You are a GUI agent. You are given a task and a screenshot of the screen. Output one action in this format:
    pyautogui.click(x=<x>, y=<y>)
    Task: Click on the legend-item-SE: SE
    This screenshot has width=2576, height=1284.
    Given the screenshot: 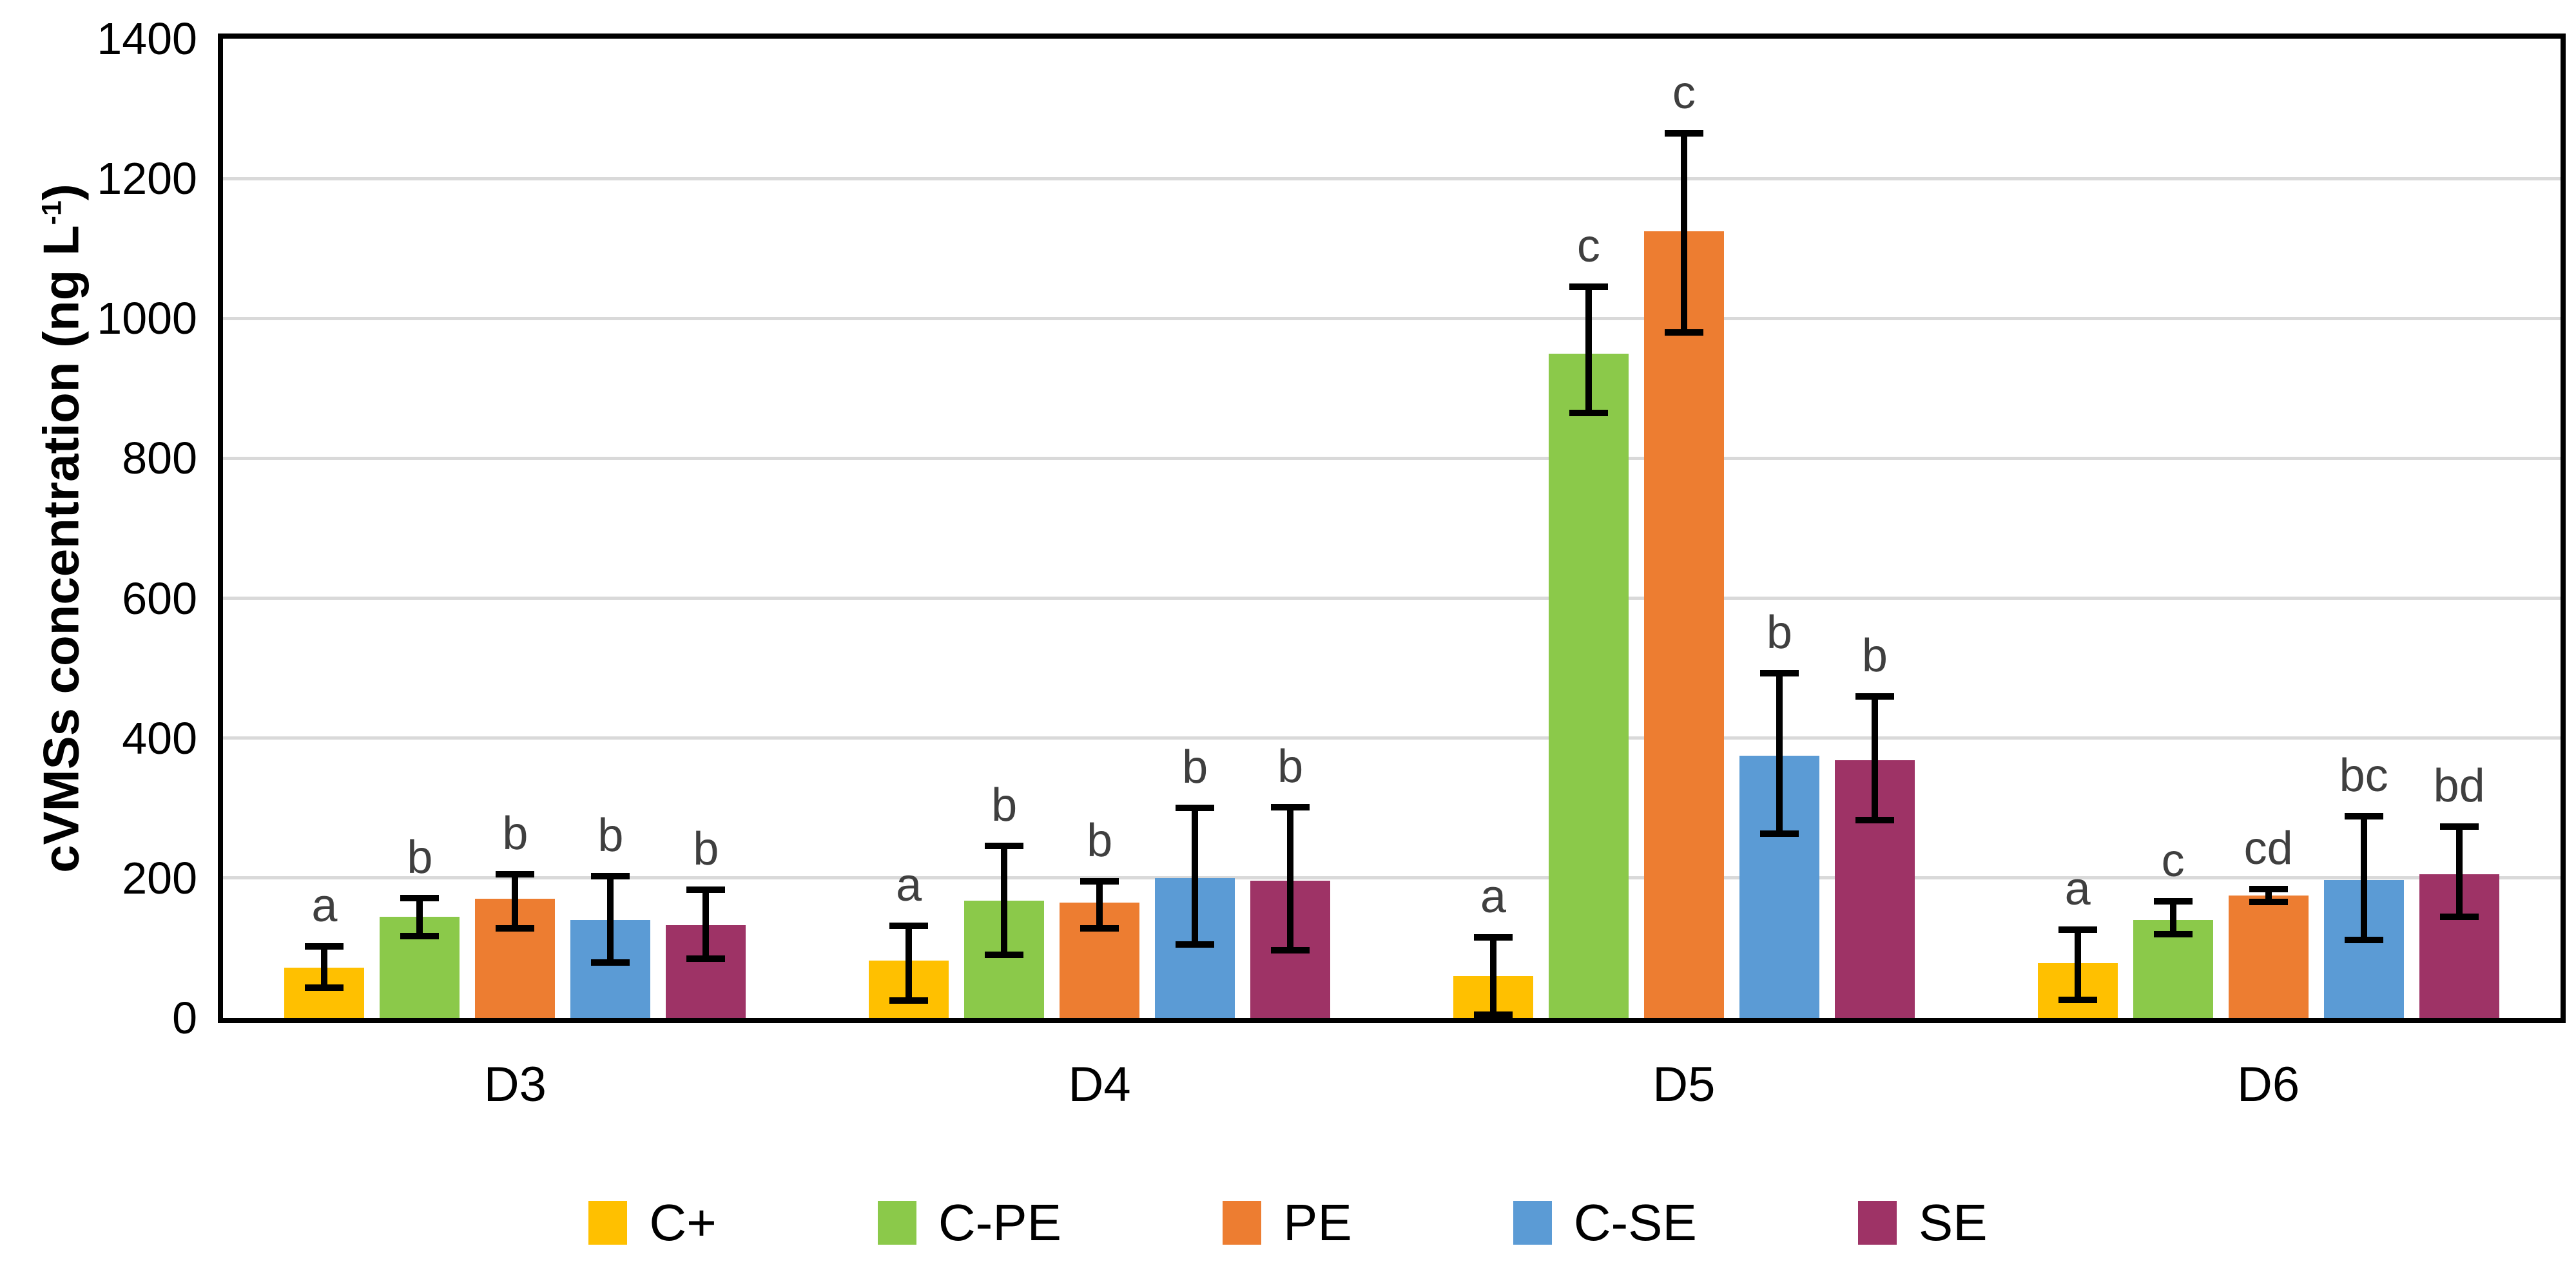 What is the action you would take?
    pyautogui.click(x=1922, y=1222)
    